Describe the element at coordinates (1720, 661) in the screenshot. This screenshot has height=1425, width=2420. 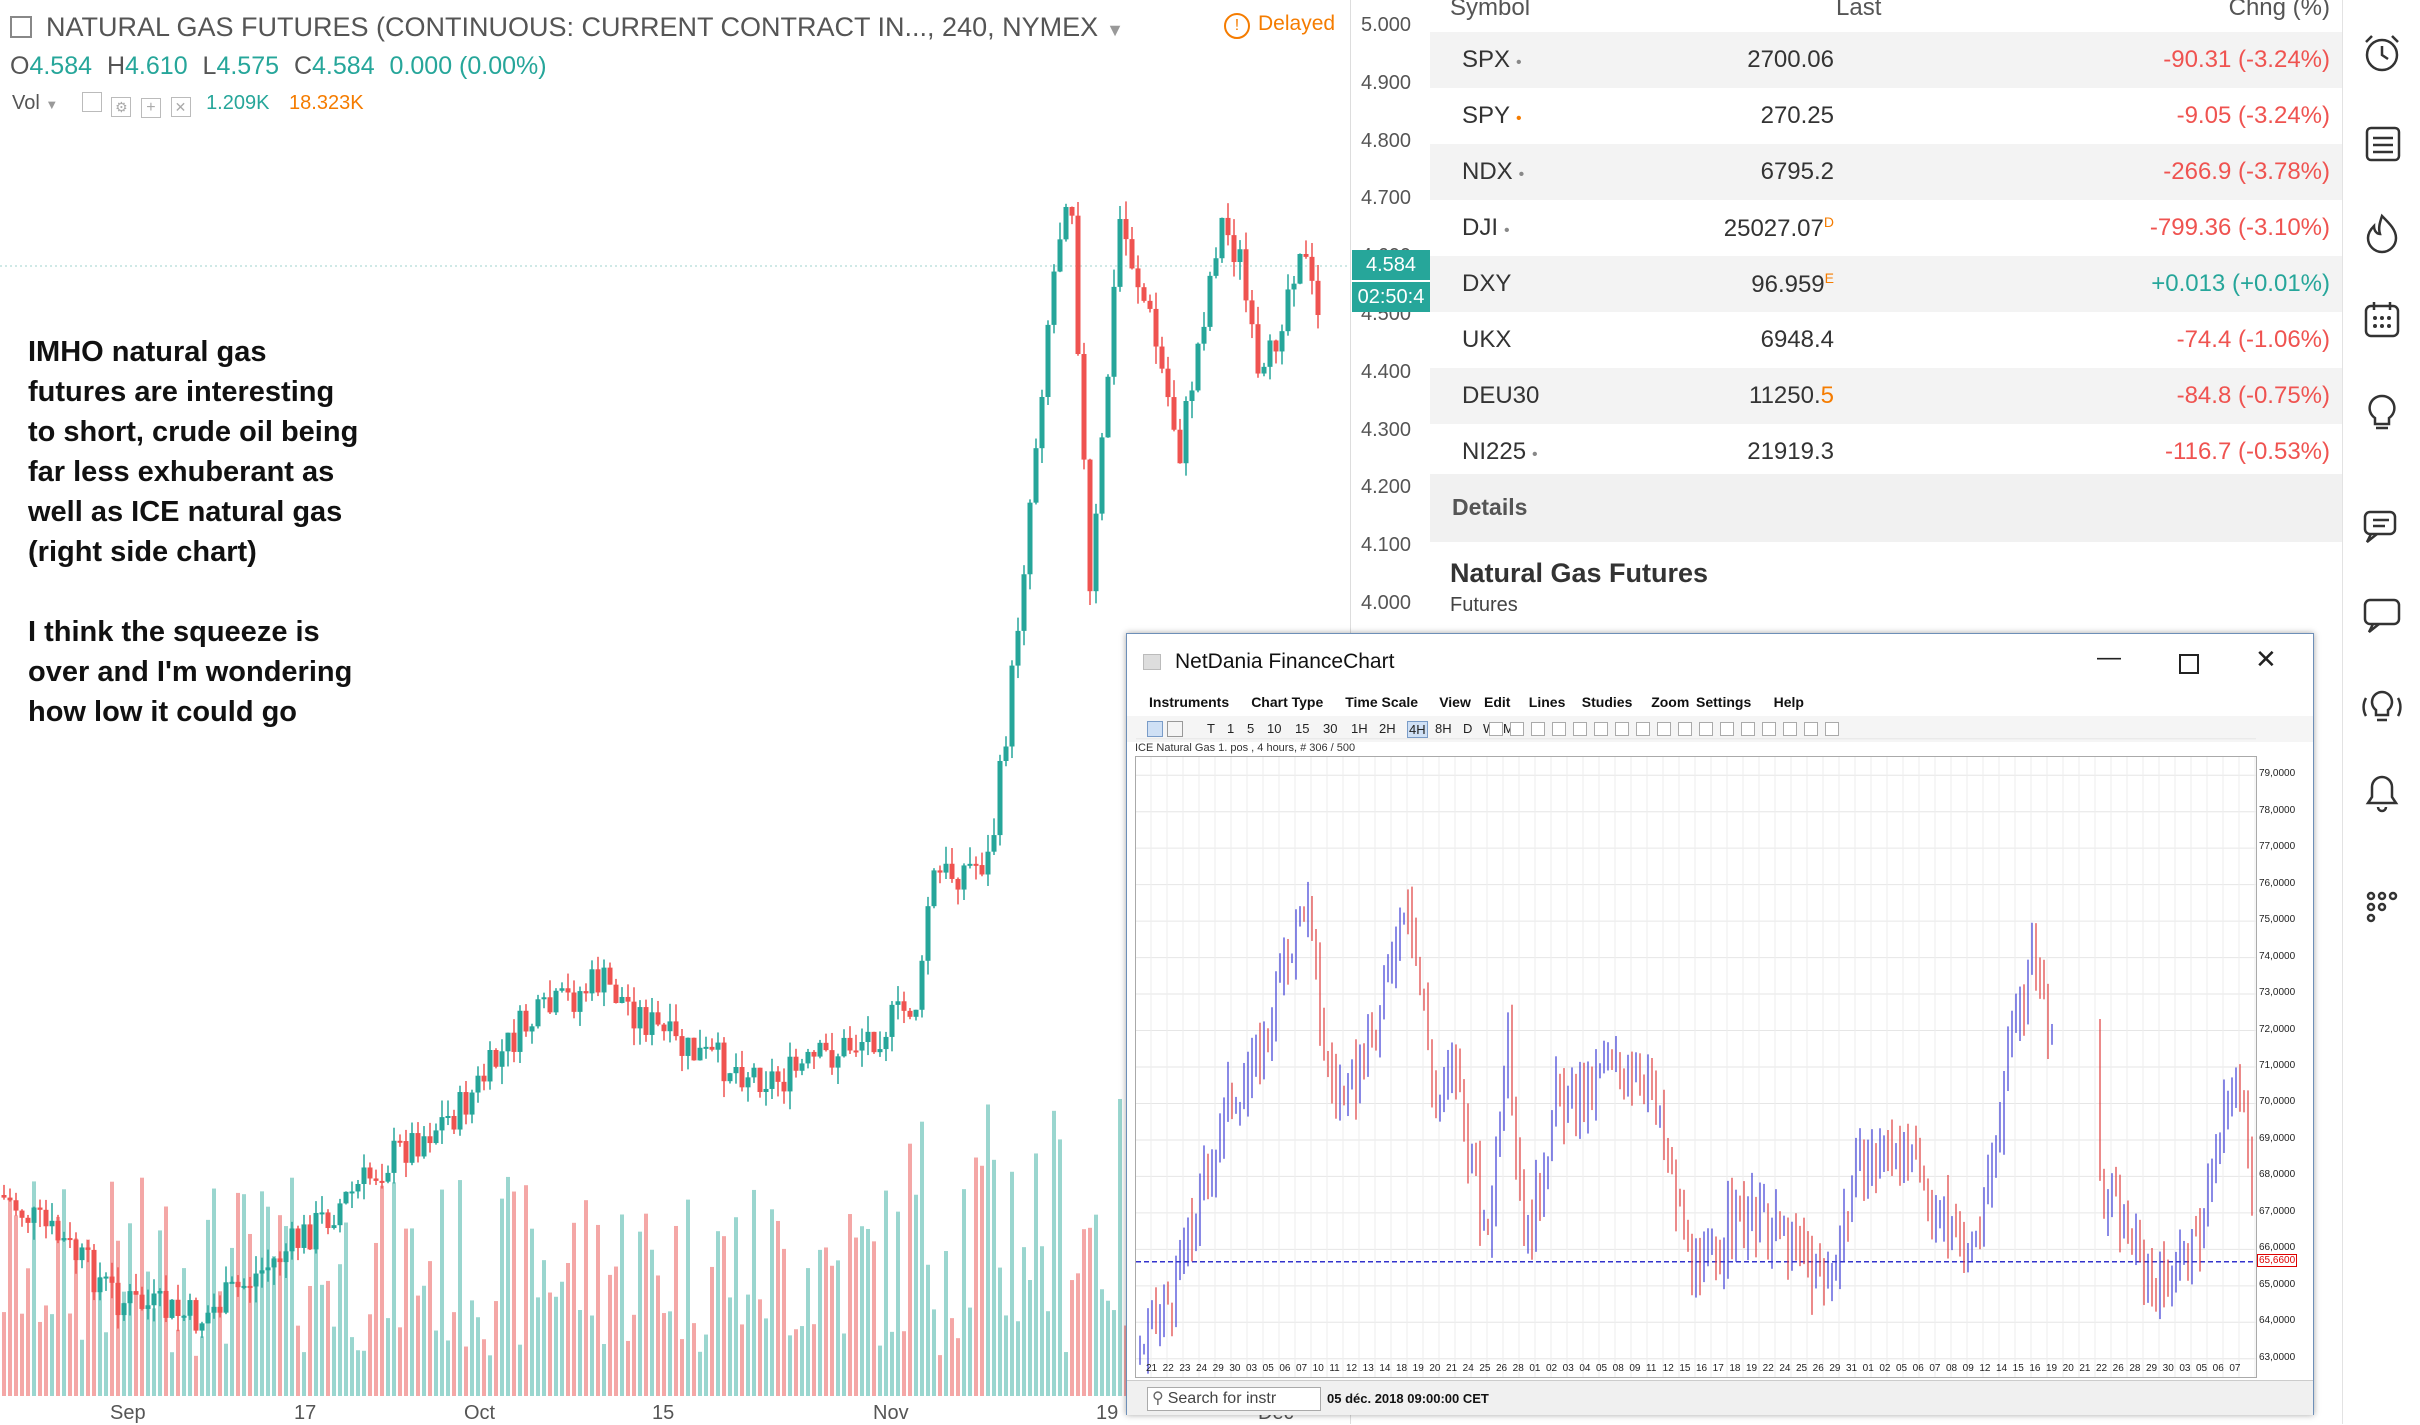
I see `window-titlebar: NetDania FinanceChart — ✕` at that location.